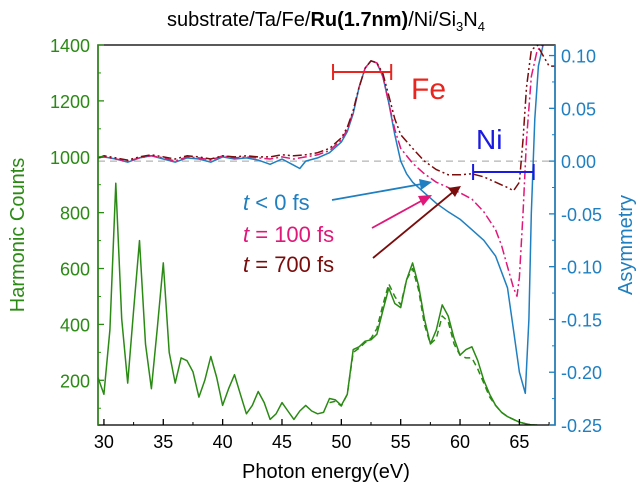 The width and height of the screenshot is (642, 492). Describe the element at coordinates (389, 85) in the screenshot. I see `fe-annotation: Fe` at that location.